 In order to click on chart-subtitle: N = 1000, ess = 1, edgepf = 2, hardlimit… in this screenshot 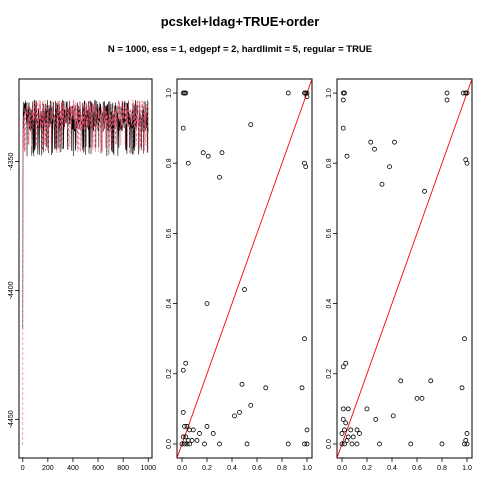, I will do `click(240, 49)`.